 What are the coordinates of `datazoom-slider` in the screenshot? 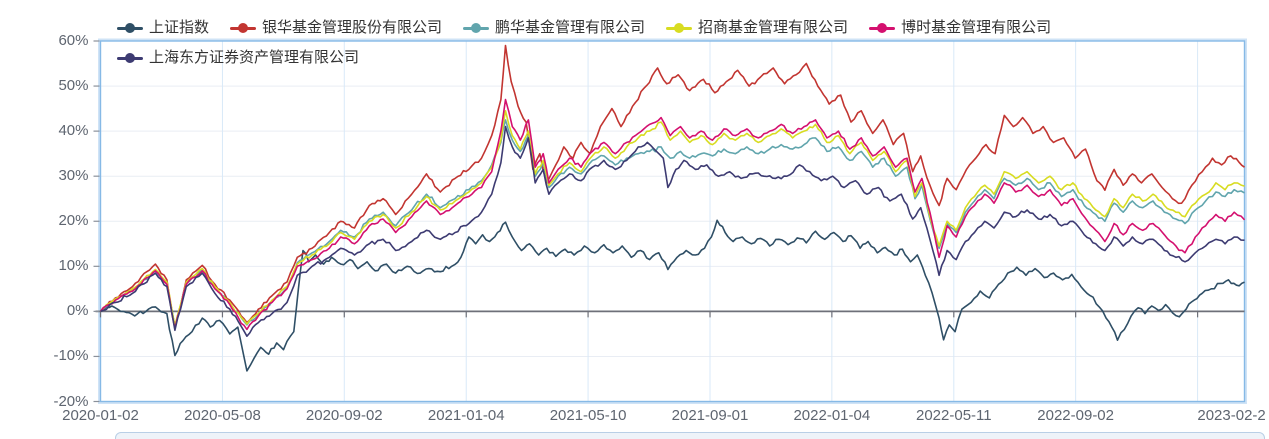 It's located at (690, 435).